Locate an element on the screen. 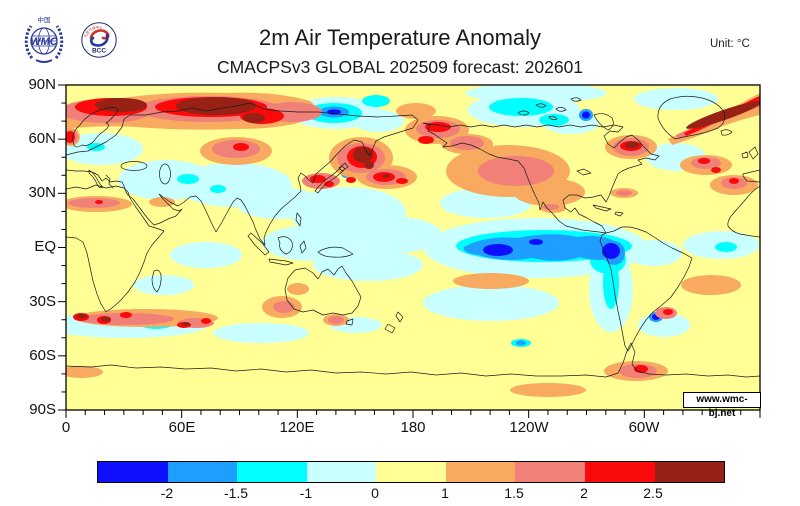 The image size is (800, 506). colorbar-tick-label: 1 is located at coordinates (445, 493).